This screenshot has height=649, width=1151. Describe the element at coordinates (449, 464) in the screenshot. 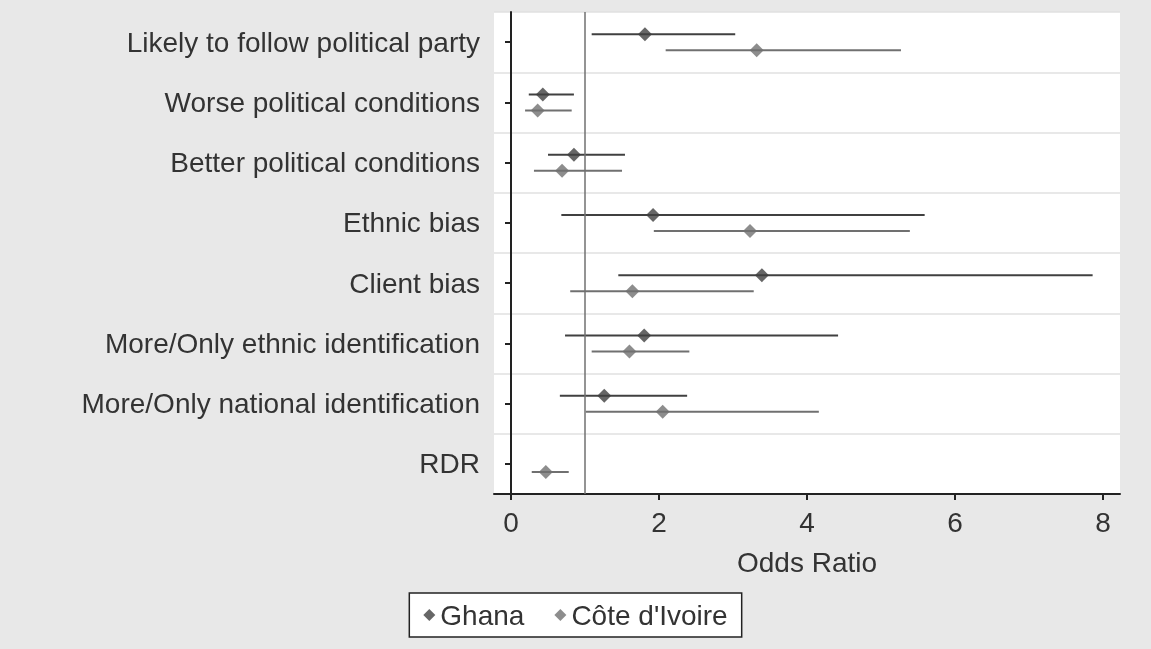

I see `y-tick-label: RDR` at that location.